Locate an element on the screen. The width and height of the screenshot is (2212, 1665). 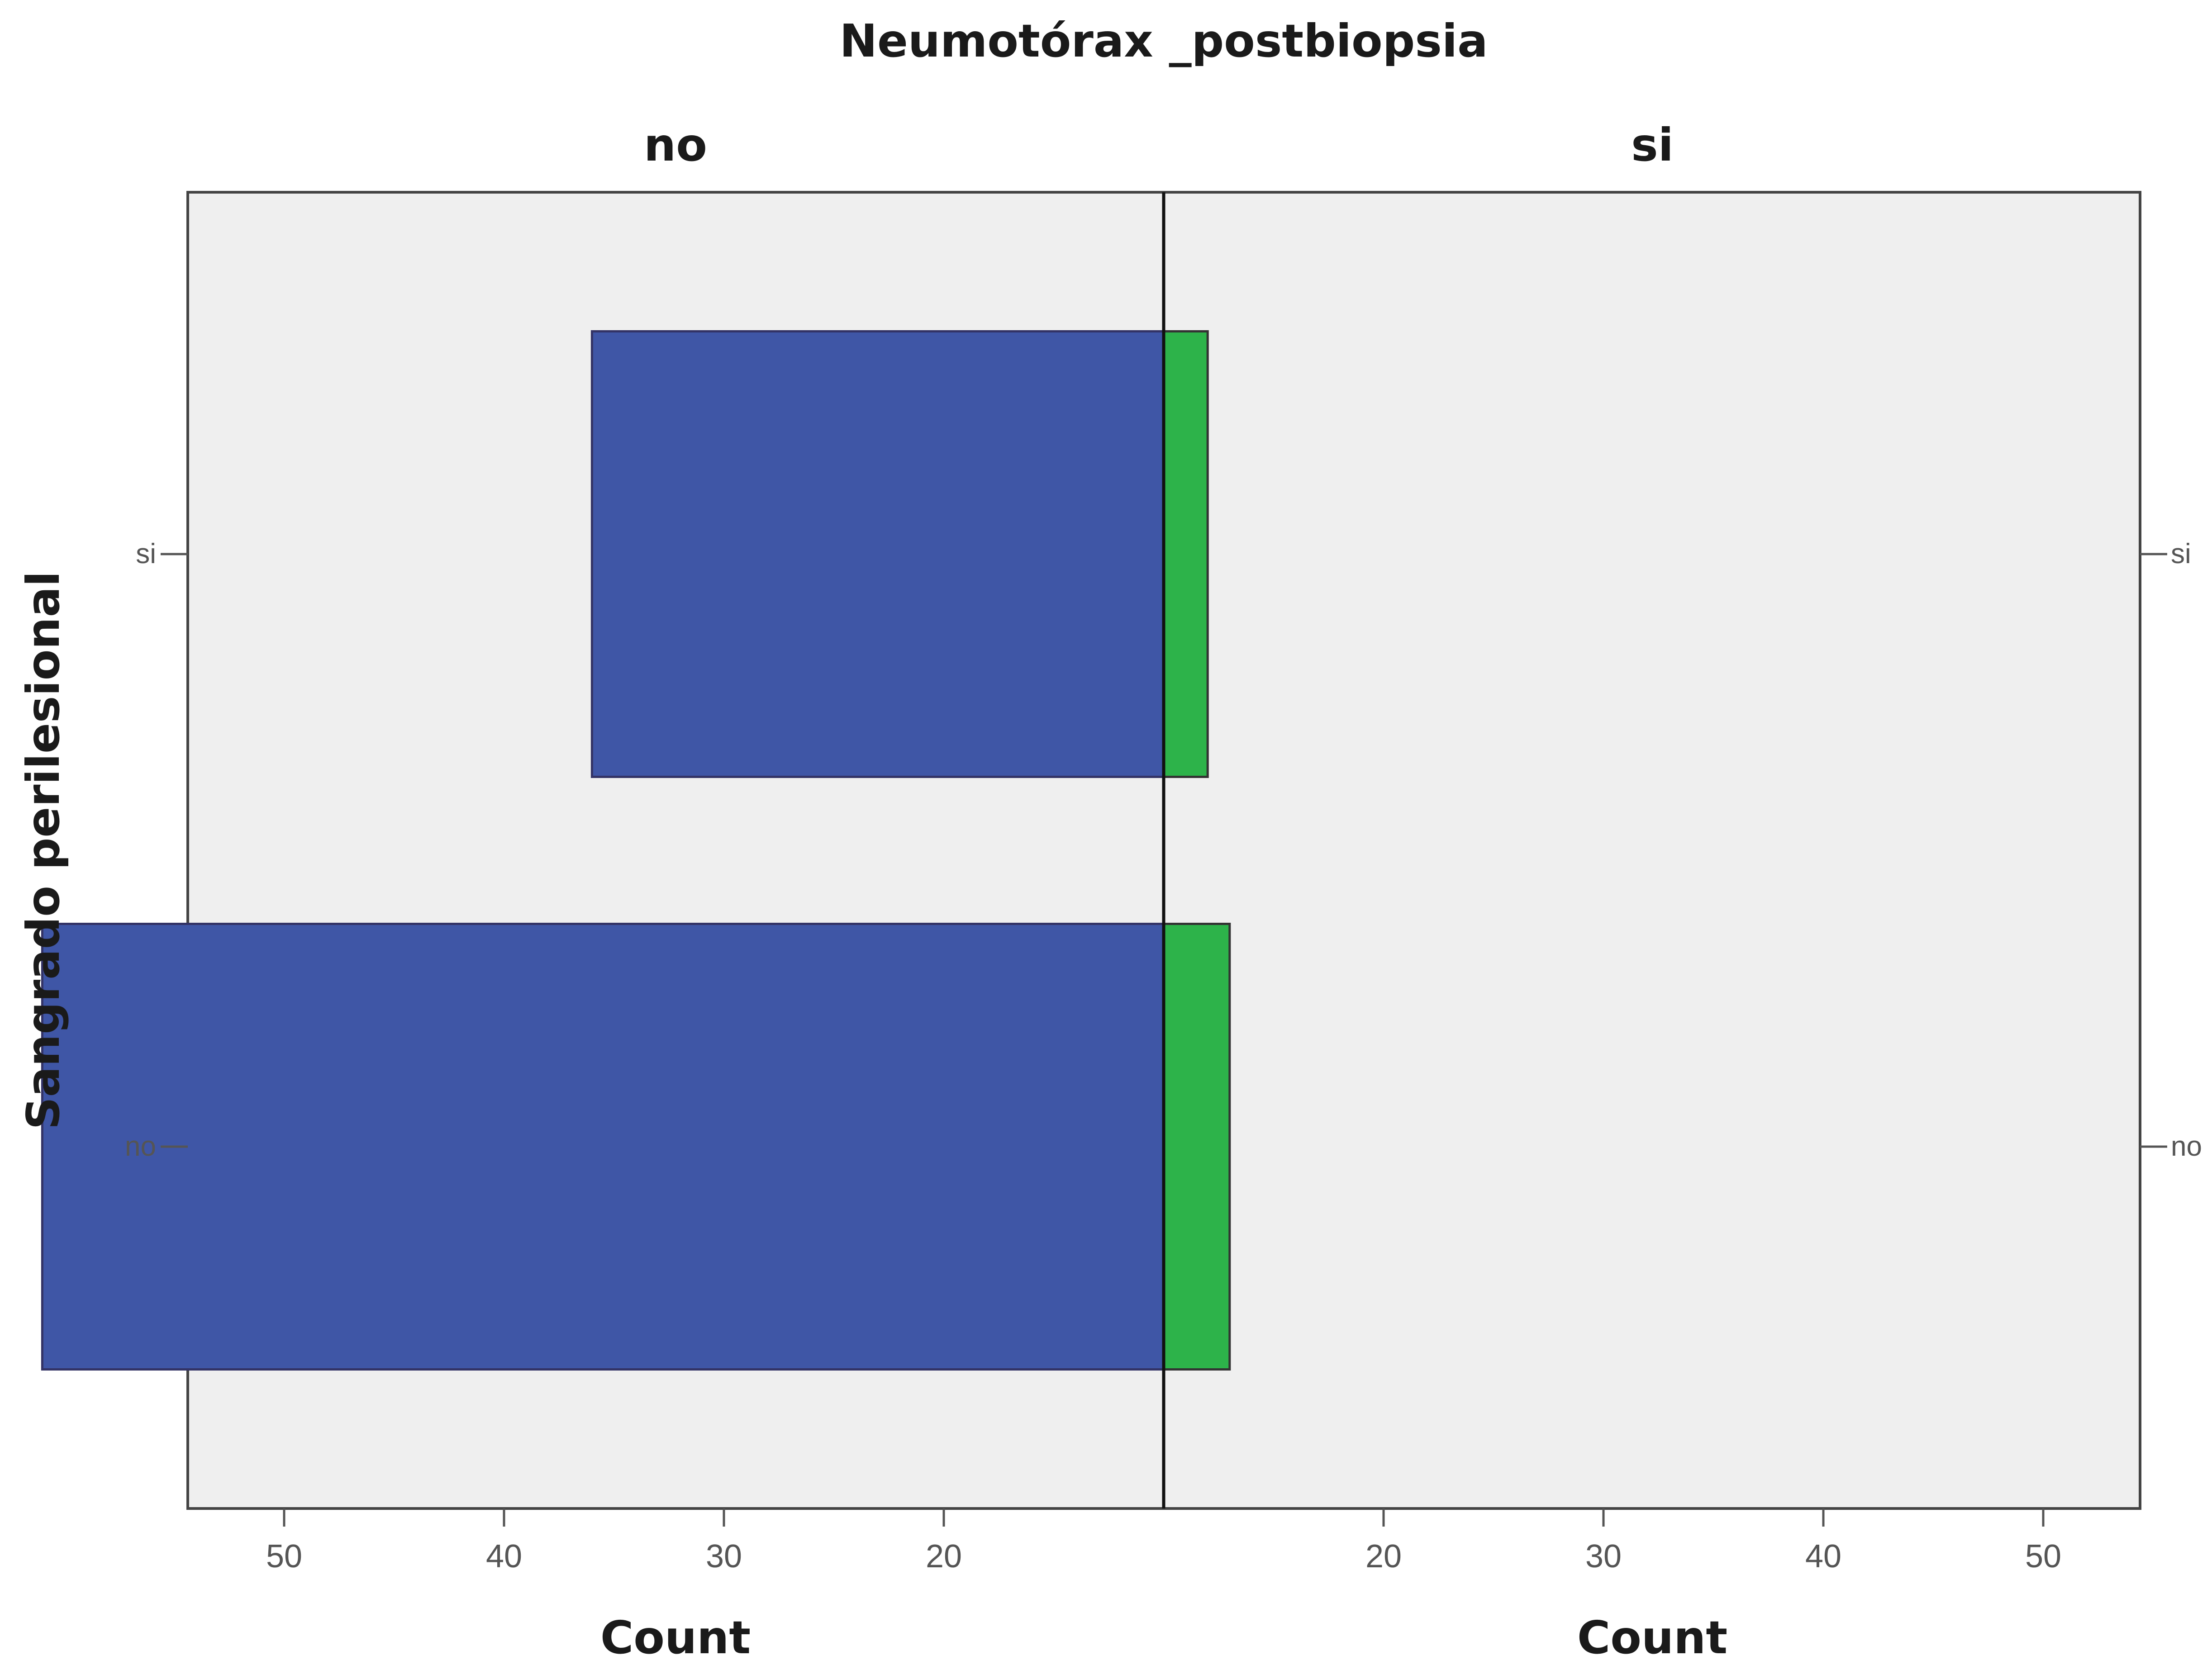
bar-no-si is located at coordinates (877, 554).